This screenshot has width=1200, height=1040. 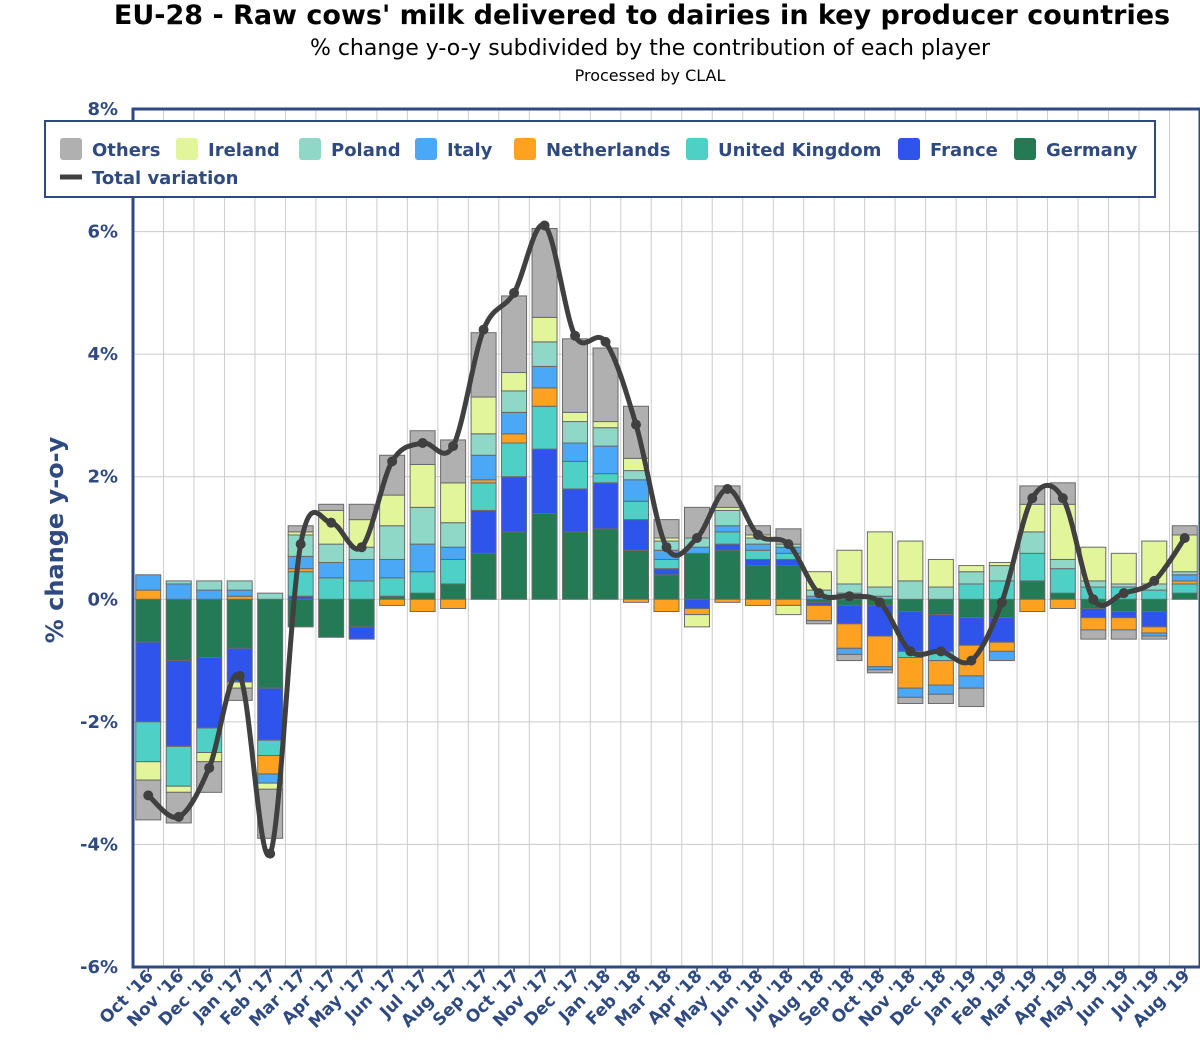 I want to click on legend-item-netherlands: Netherlands, so click(x=592, y=149).